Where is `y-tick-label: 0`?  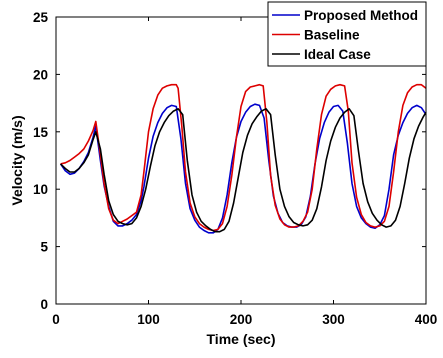
y-tick-label: 0 is located at coordinates (44, 304).